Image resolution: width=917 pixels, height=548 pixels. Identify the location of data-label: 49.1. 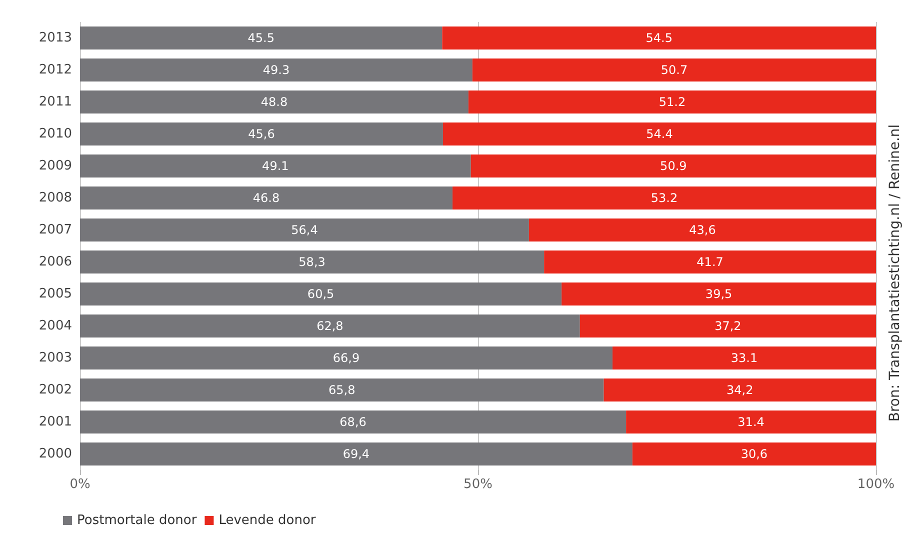
(275, 166).